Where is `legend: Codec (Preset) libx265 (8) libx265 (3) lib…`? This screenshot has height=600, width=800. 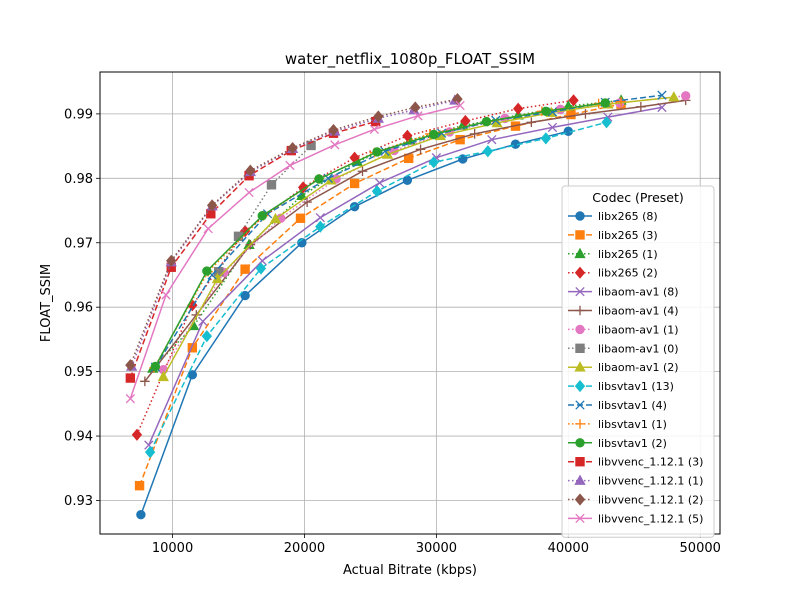 legend: Codec (Preset) libx265 (8) libx265 (3) lib… is located at coordinates (638, 361).